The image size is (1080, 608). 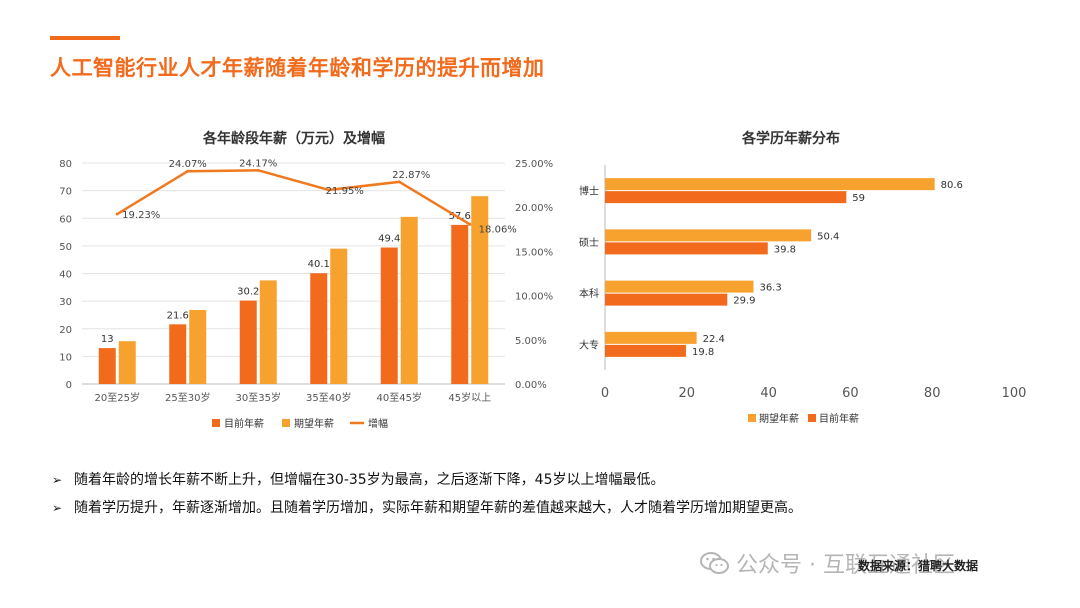 What do you see at coordinates (65, 302) in the screenshot?
I see `y-tick-label: 30` at bounding box center [65, 302].